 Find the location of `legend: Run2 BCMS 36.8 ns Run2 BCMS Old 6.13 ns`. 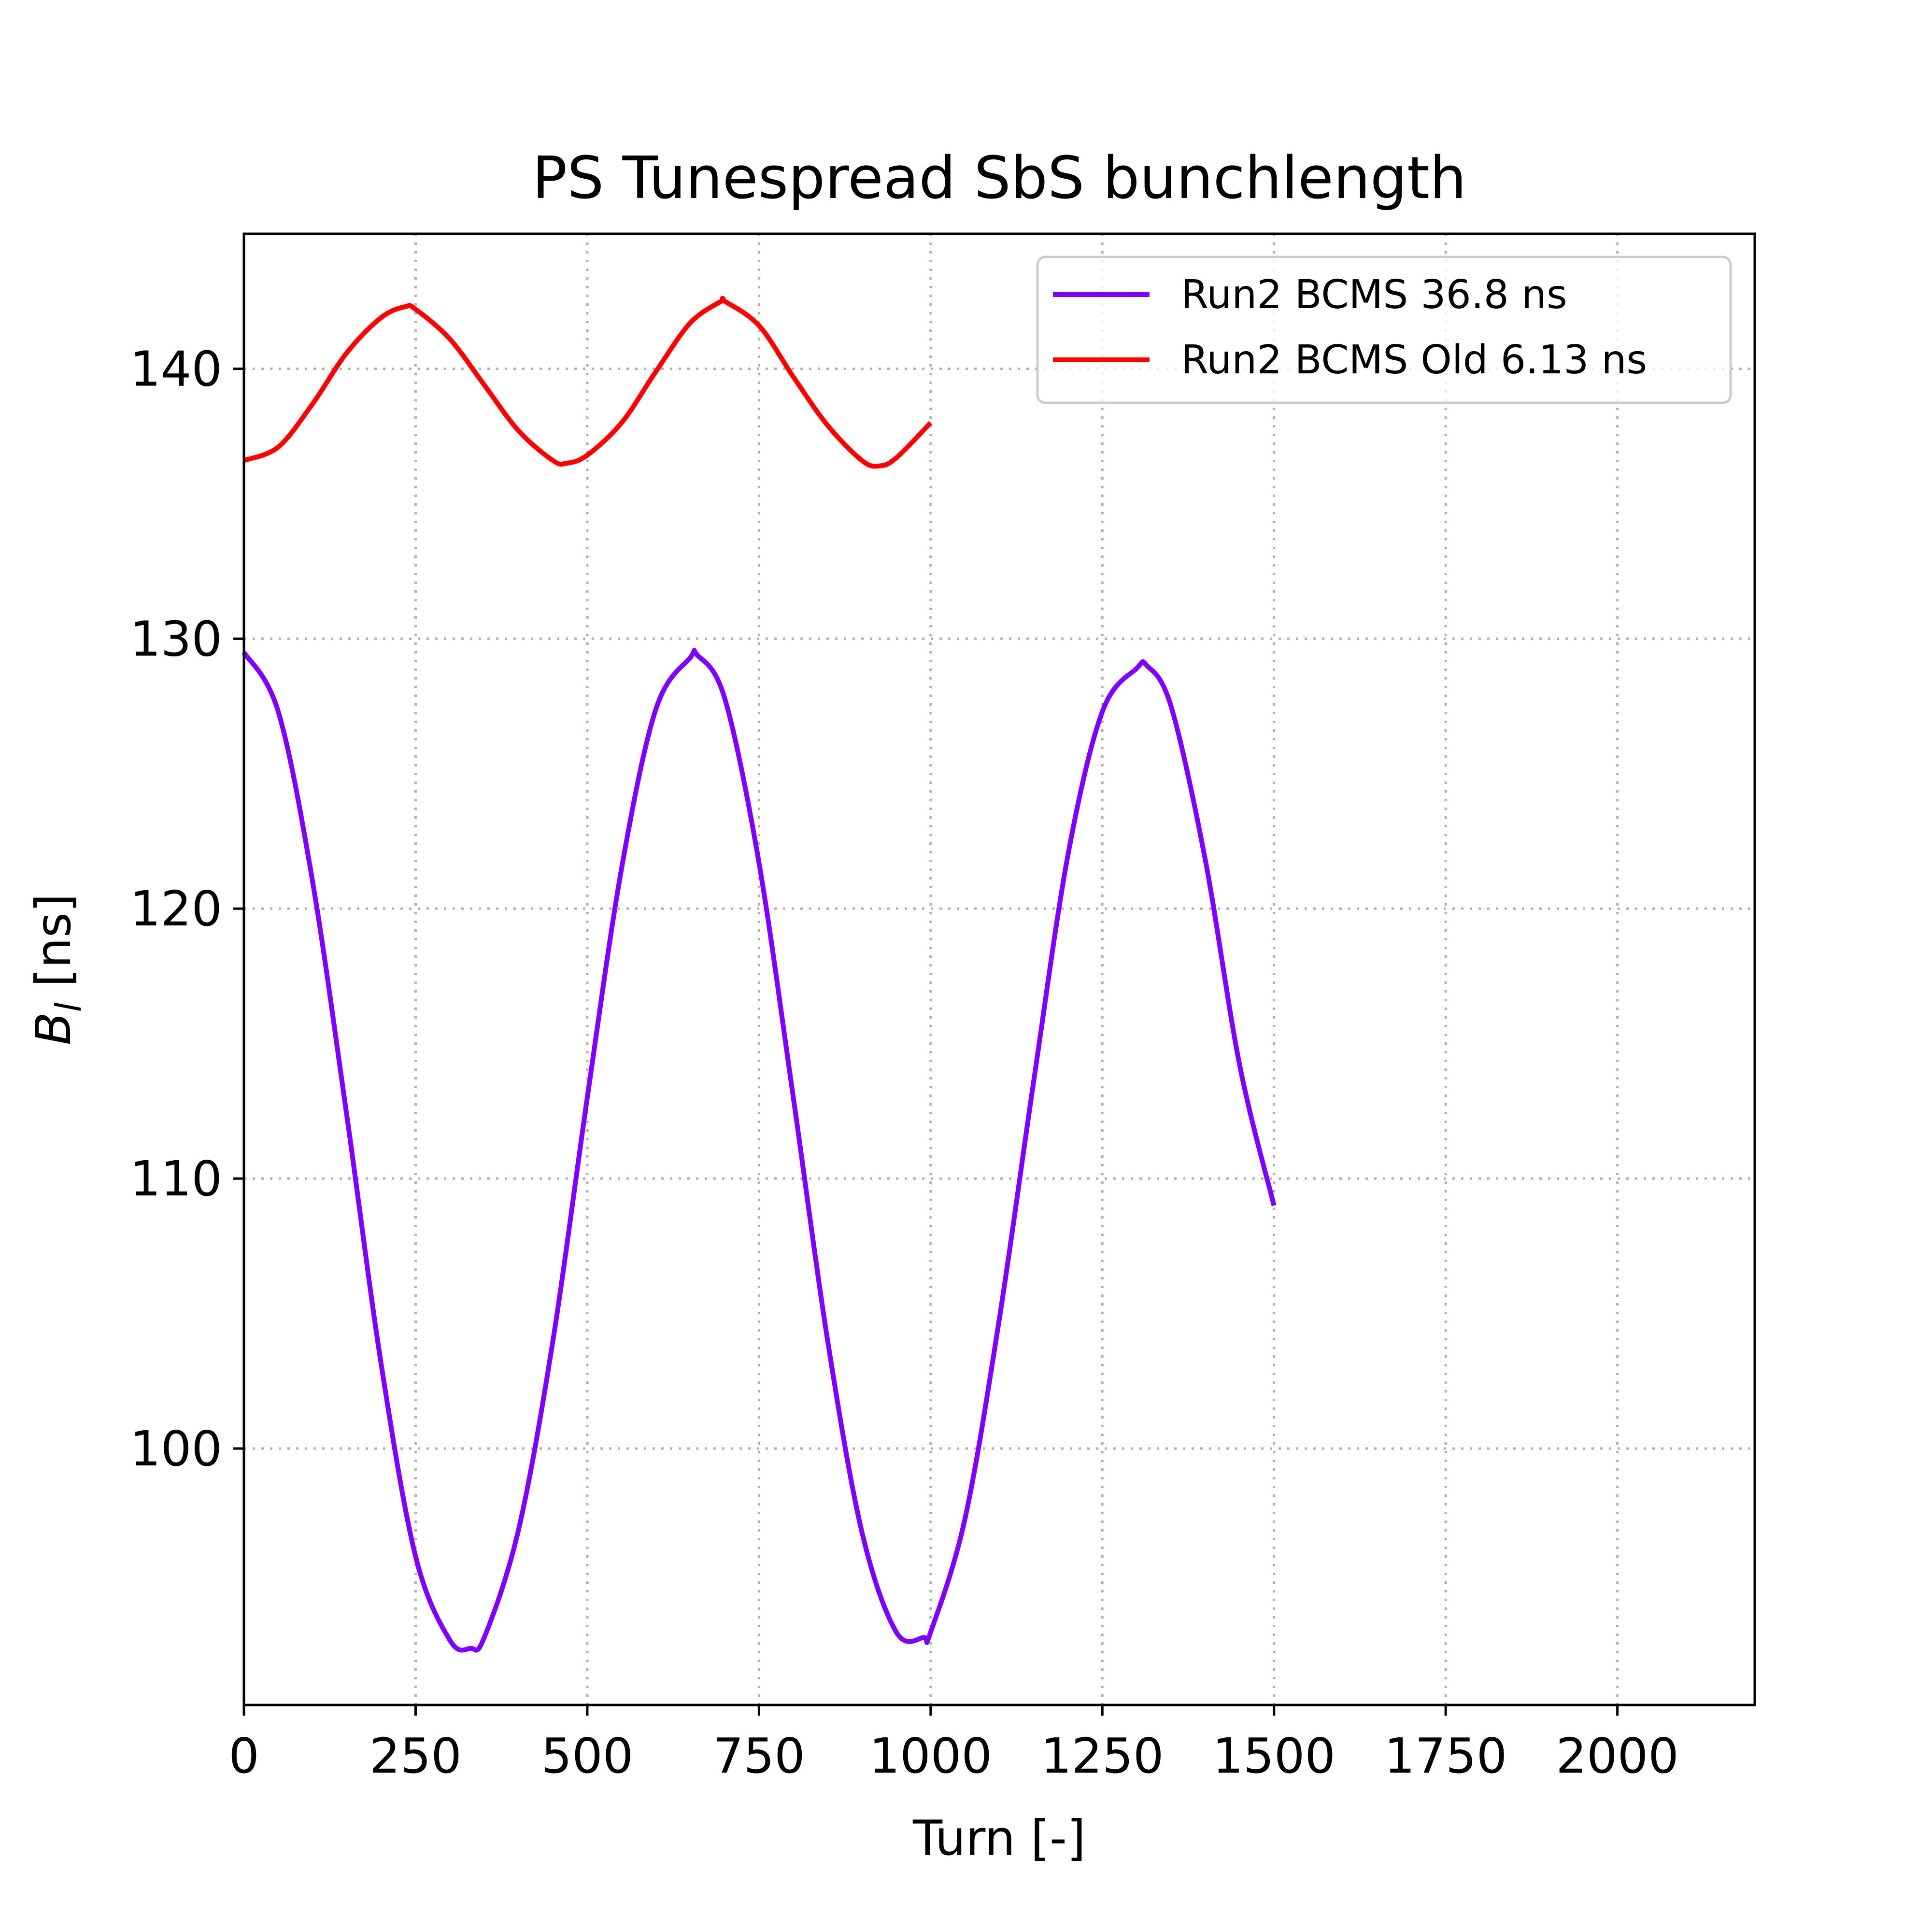

legend: Run2 BCMS 36.8 ns Run2 BCMS Old 6.13 ns is located at coordinates (1384, 330).